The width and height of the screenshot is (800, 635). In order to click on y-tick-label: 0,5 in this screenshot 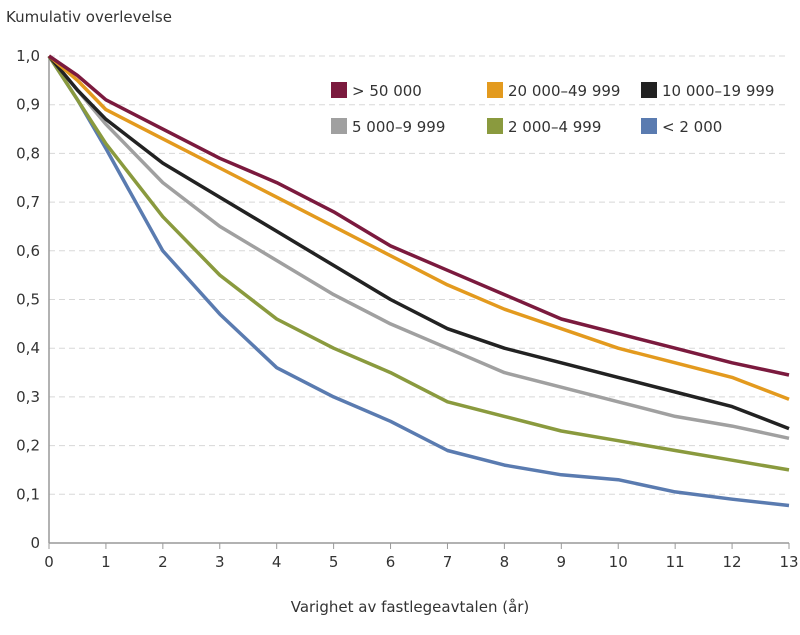, I will do `click(28, 300)`.